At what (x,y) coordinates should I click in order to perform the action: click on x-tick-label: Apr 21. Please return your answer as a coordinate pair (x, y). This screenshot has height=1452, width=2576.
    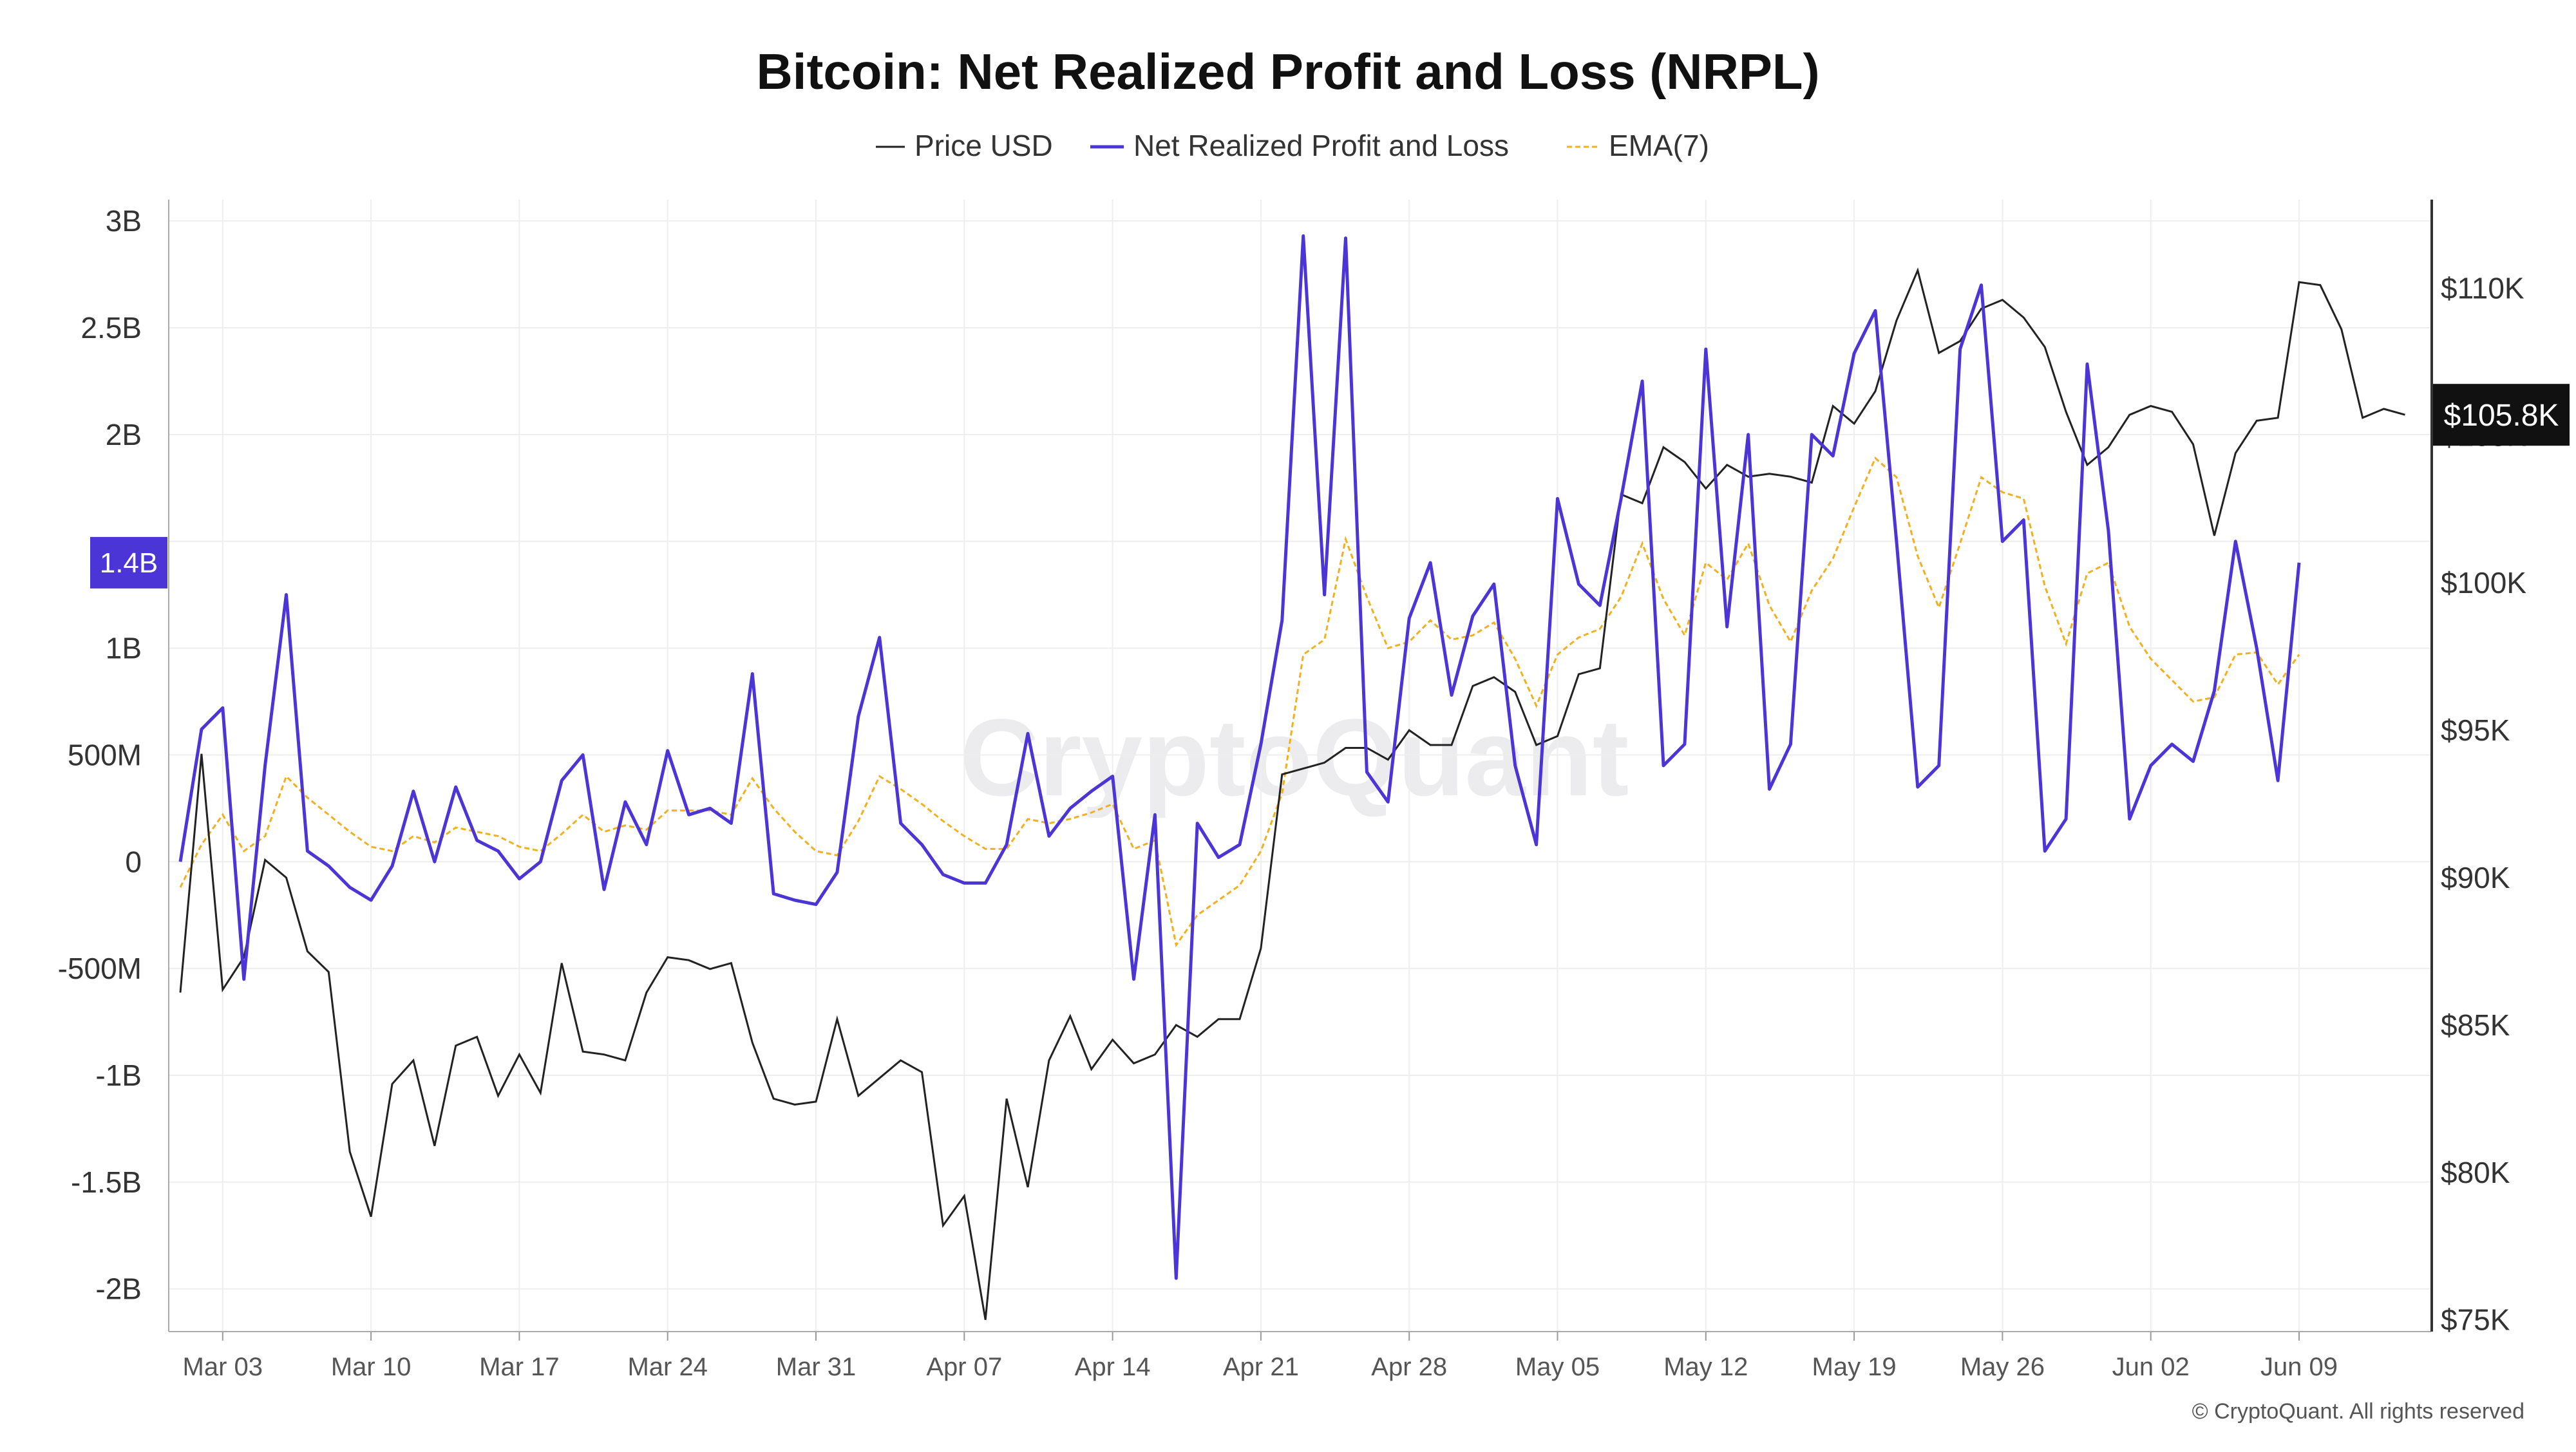
    Looking at the image, I should click on (1261, 1367).